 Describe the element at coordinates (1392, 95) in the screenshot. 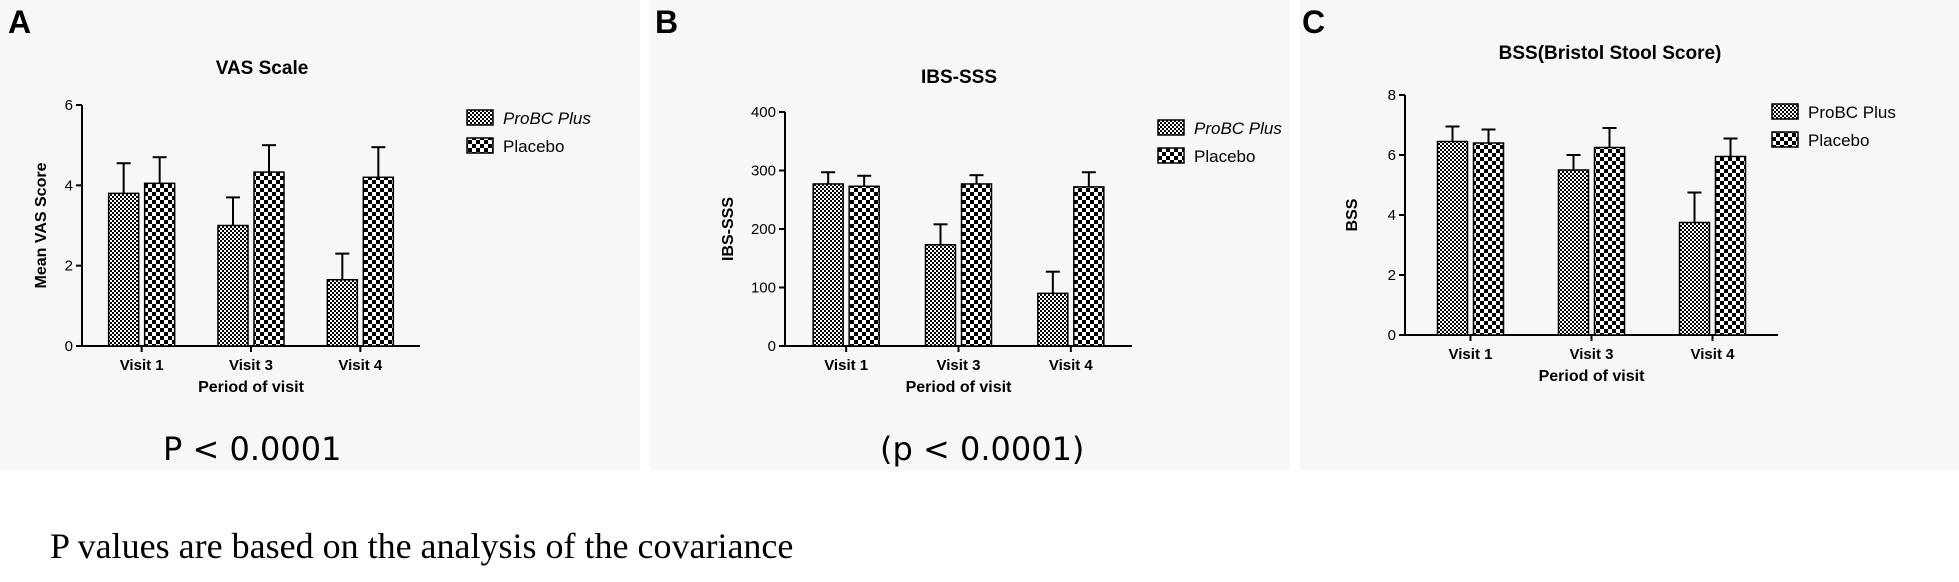

I see `y-tick-label: 8` at that location.